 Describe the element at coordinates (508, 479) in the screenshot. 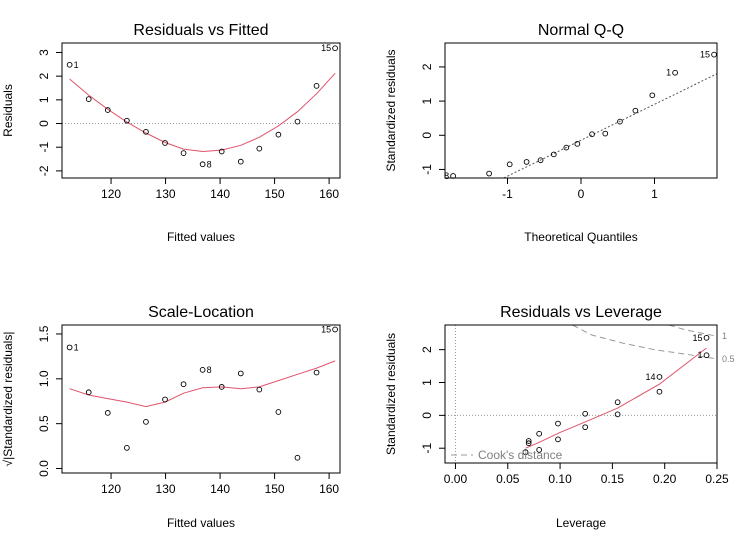

I see `x-tick-label: 0.05` at that location.